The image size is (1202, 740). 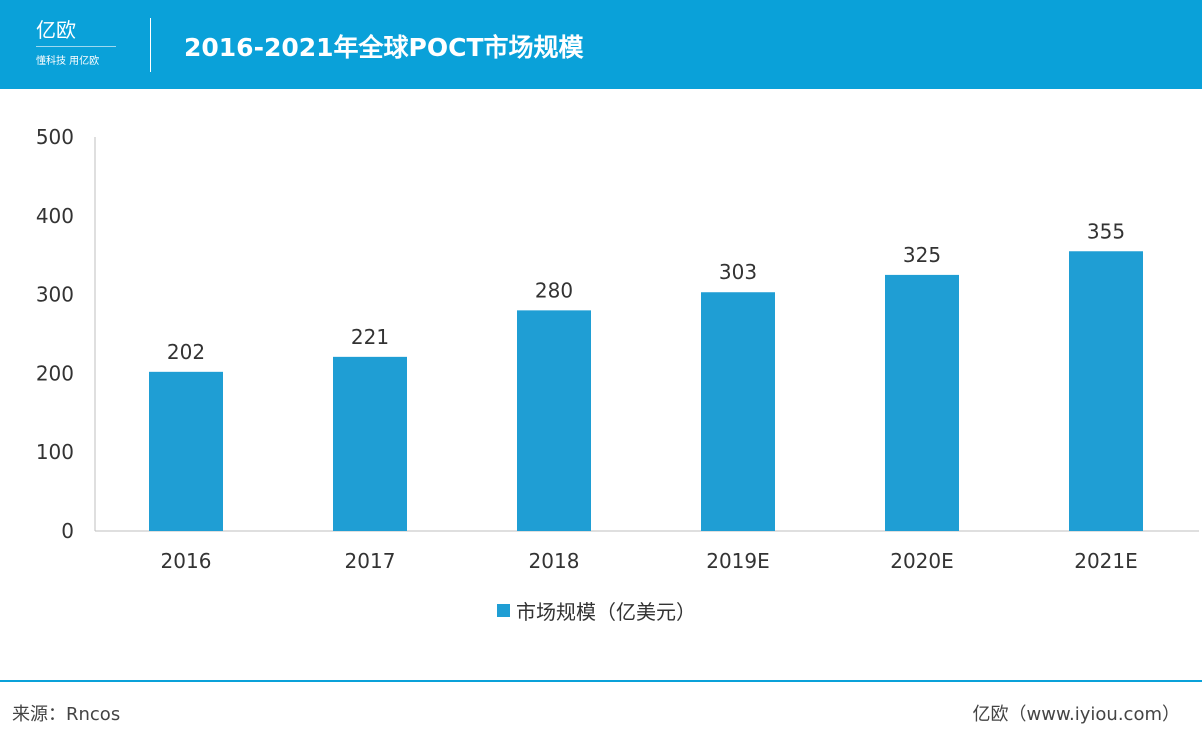 I want to click on source-text: 来源：Rncos, so click(x=66, y=714).